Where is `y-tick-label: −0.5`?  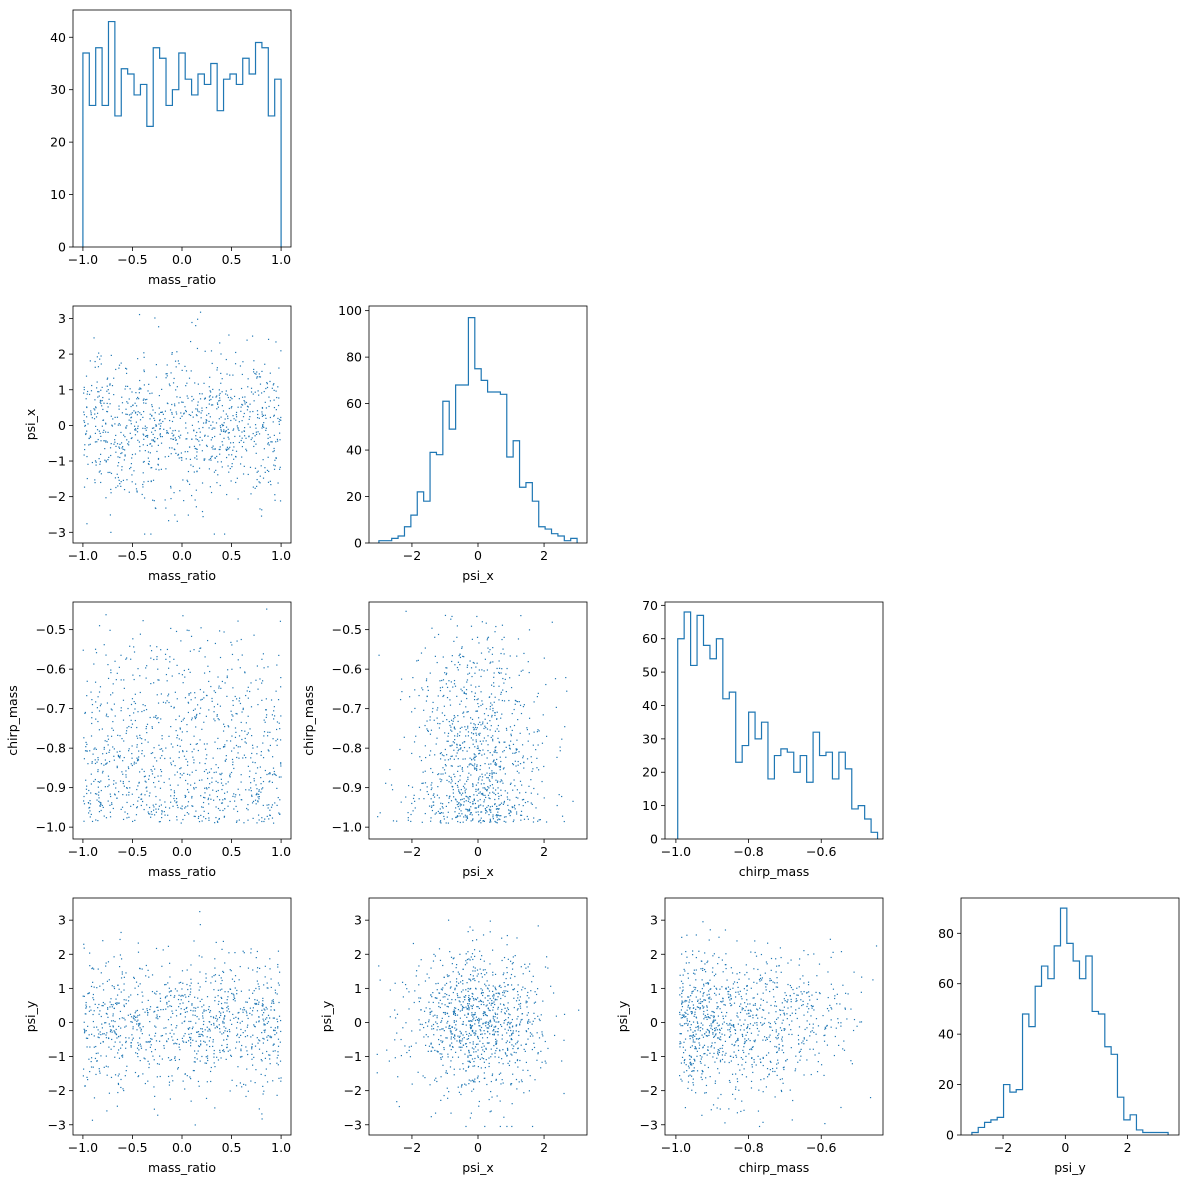 y-tick-label: −0.5 is located at coordinates (51, 629).